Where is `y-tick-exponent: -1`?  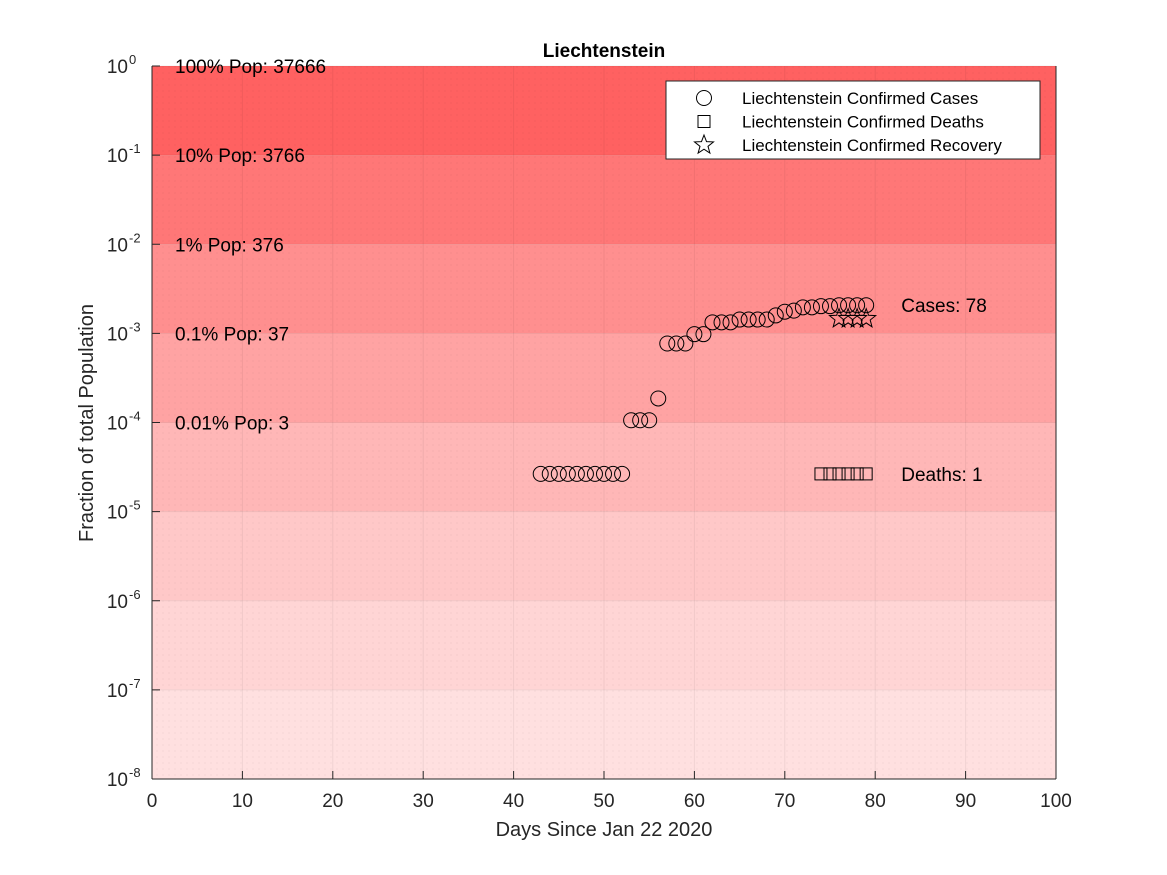 y-tick-exponent: -1 is located at coordinates (135, 148).